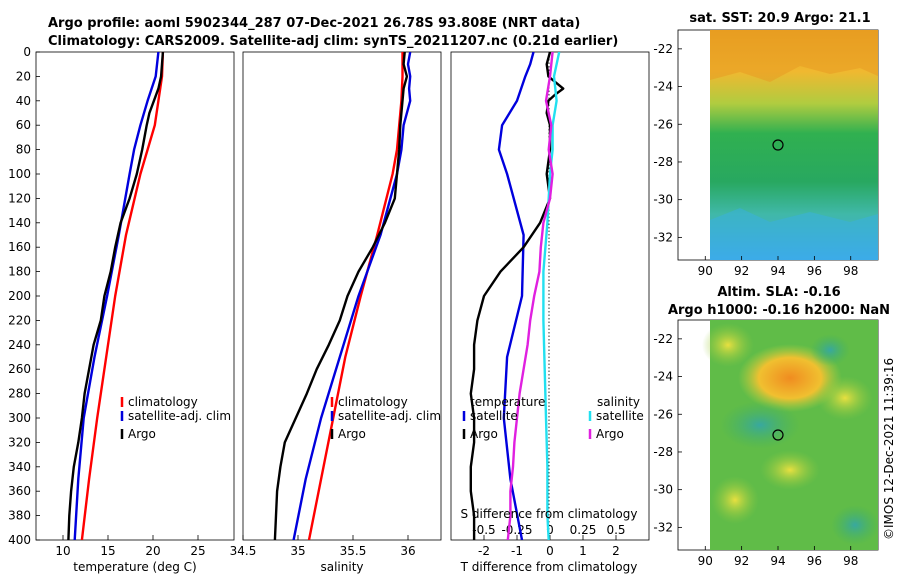 The image size is (900, 580). I want to click on difference-series, so click(517, 296).